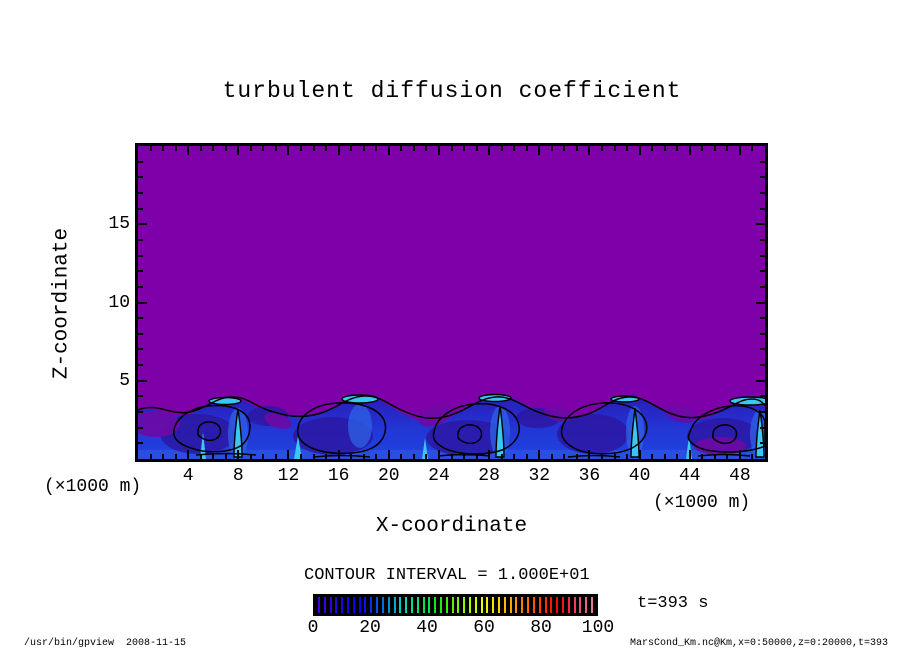 The height and width of the screenshot is (654, 904). Describe the element at coordinates (452, 91) in the screenshot. I see `plot-title: turbulent diffusion coefficient` at that location.